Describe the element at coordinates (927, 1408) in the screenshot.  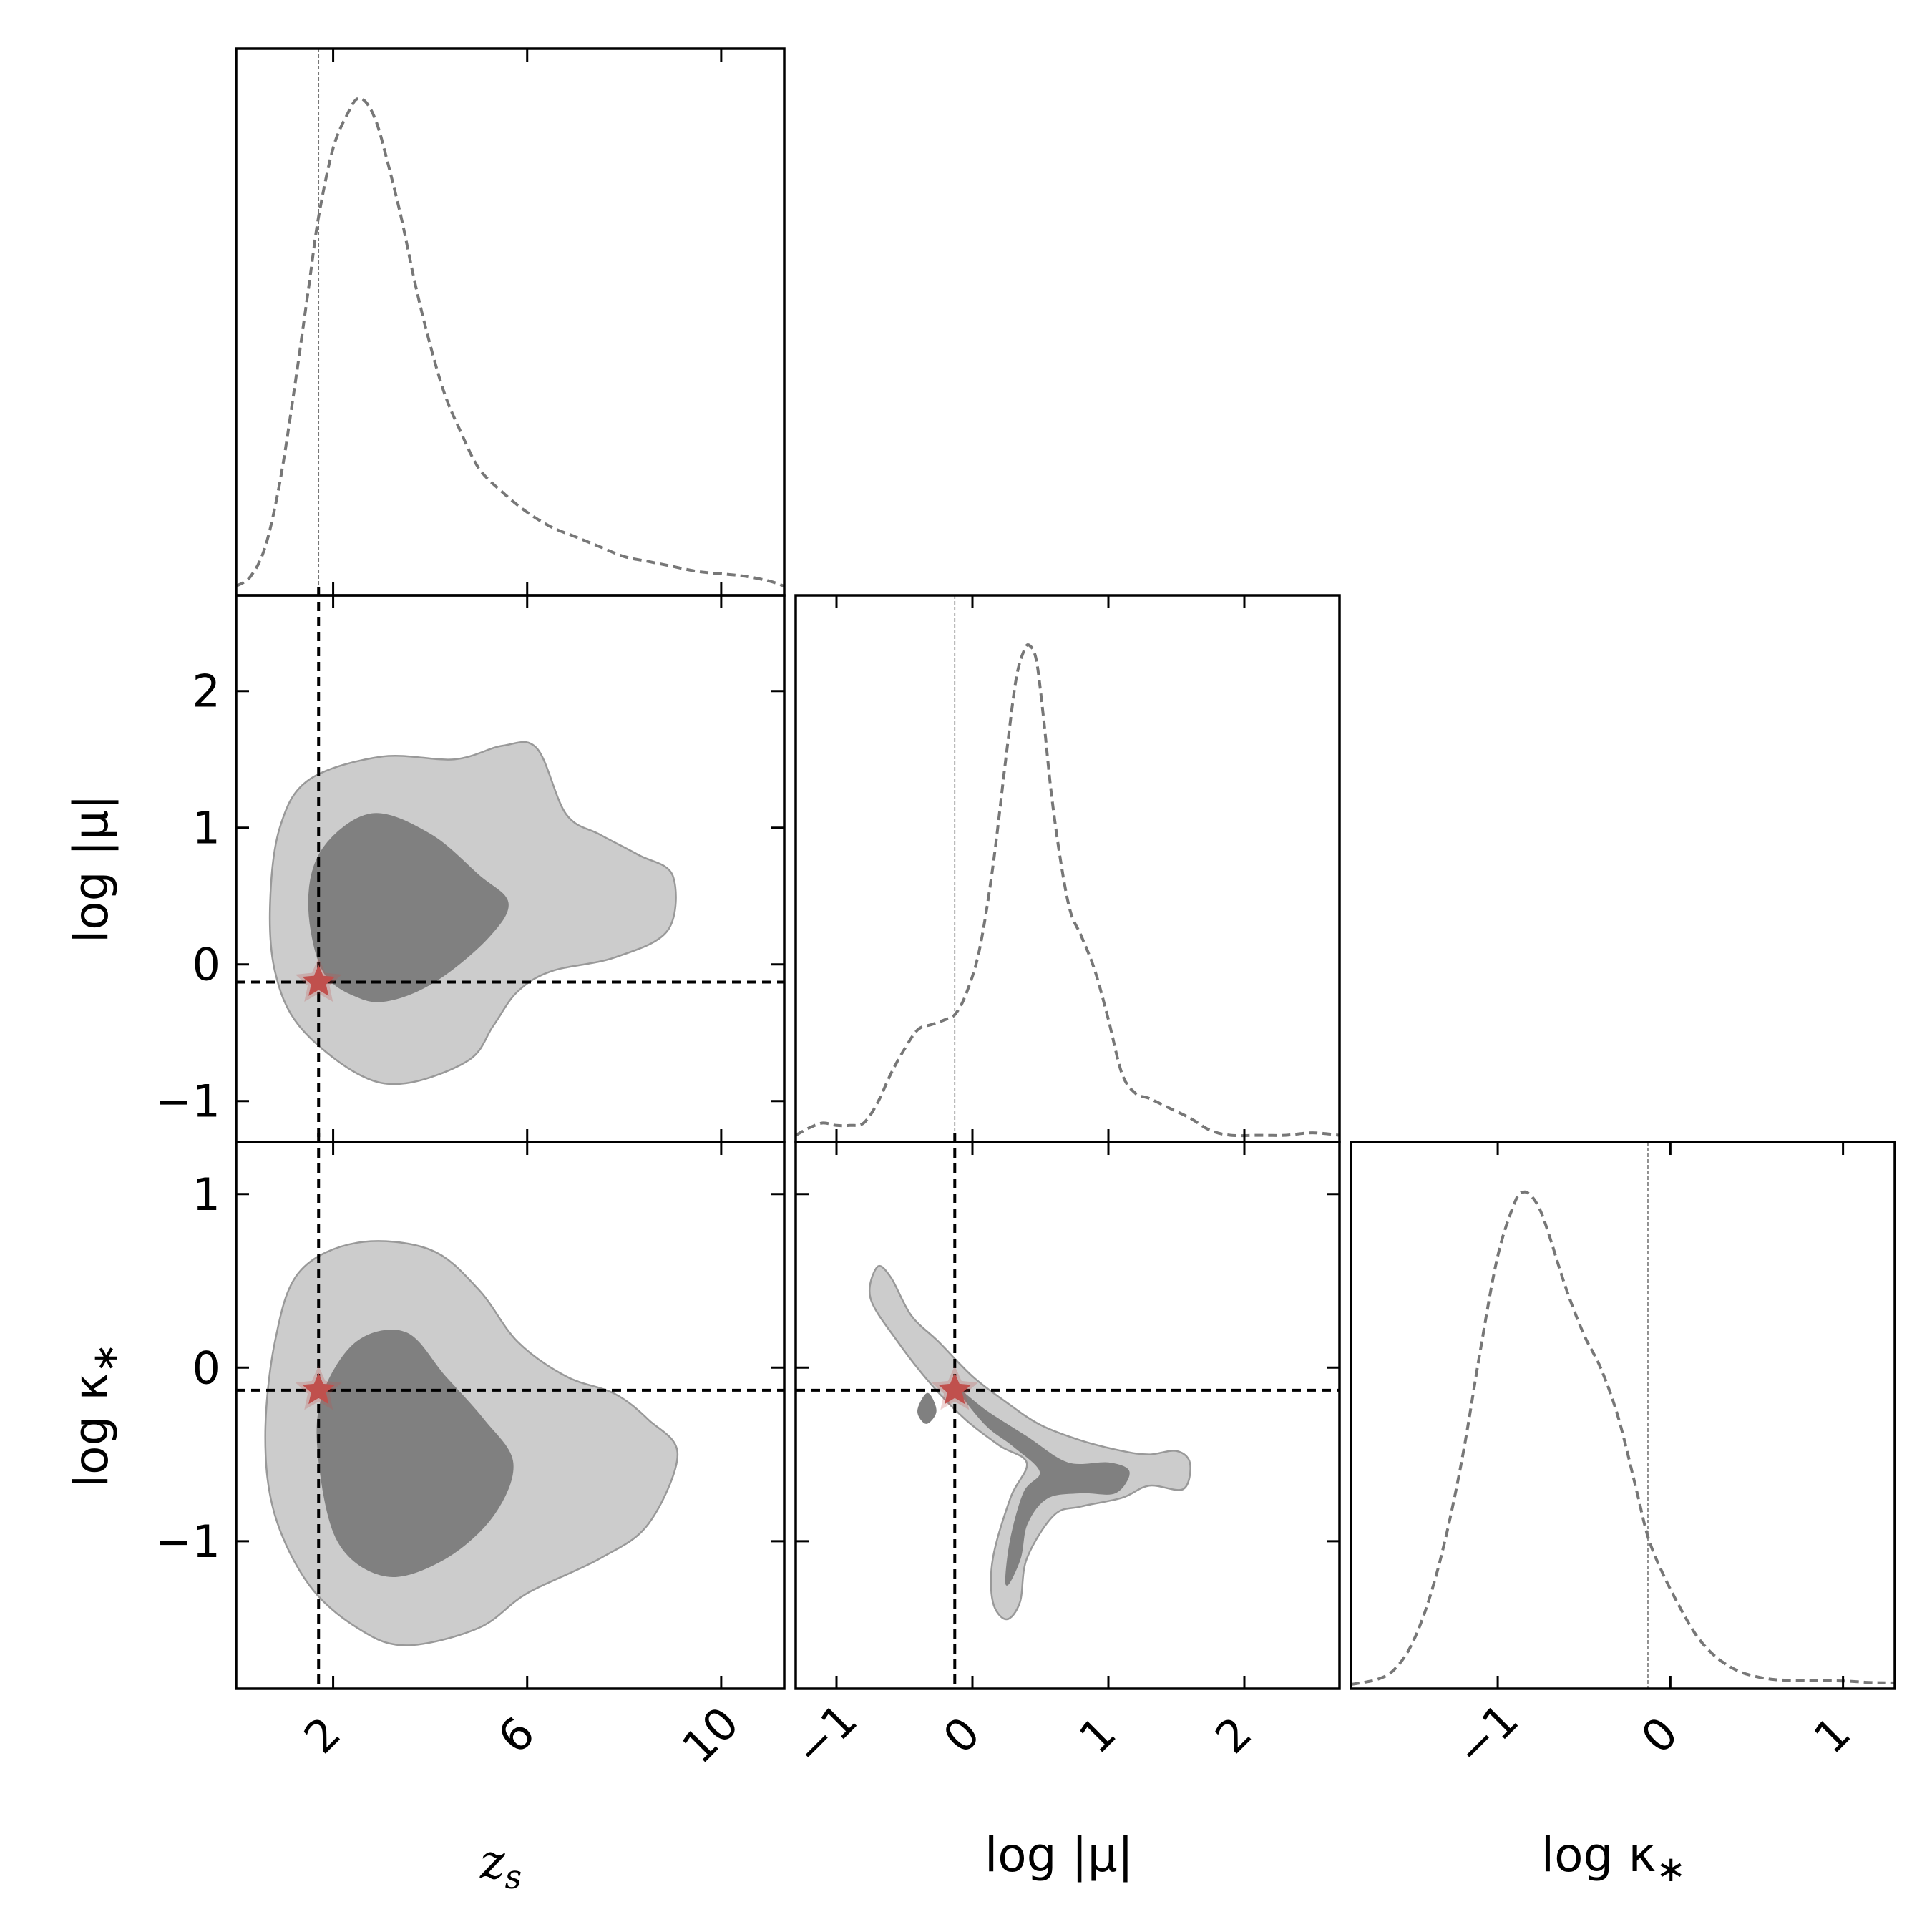
I see `contour-inner-island` at that location.